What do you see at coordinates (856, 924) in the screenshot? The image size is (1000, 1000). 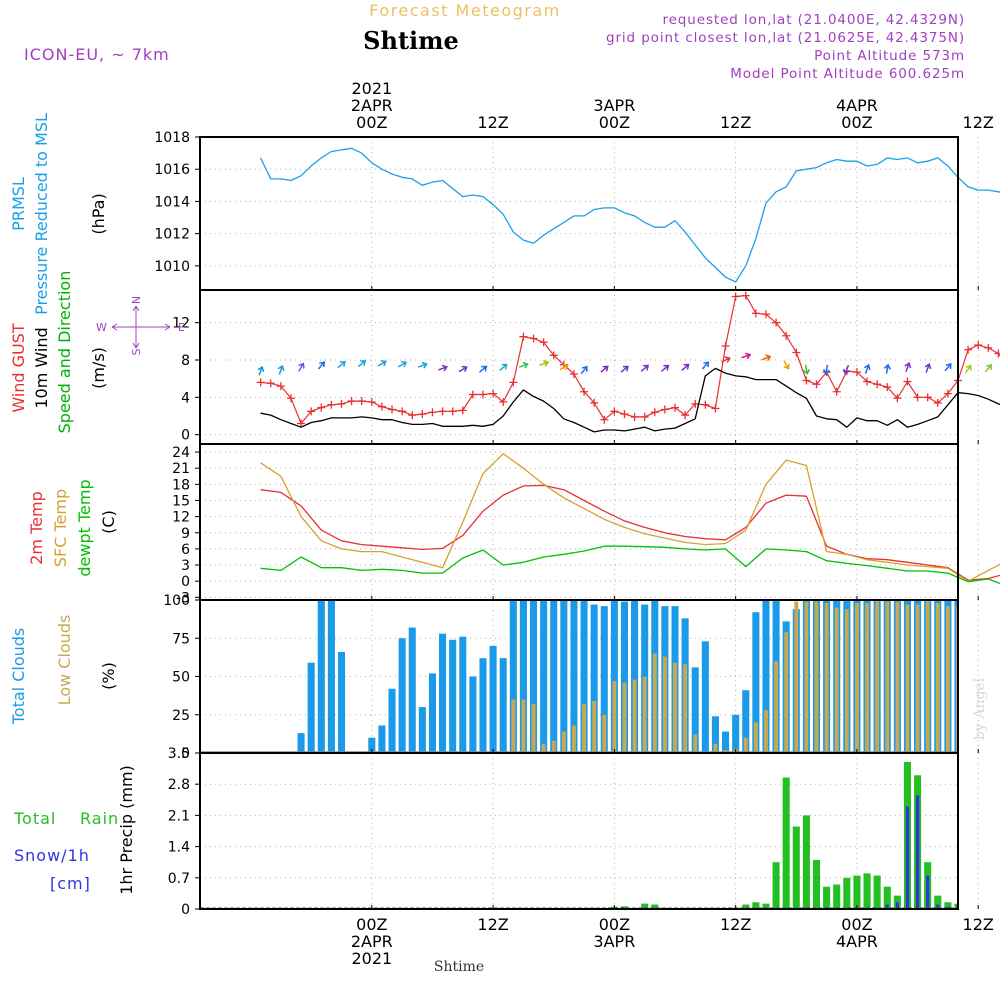 I see `bottom-time-label: 00Z` at bounding box center [856, 924].